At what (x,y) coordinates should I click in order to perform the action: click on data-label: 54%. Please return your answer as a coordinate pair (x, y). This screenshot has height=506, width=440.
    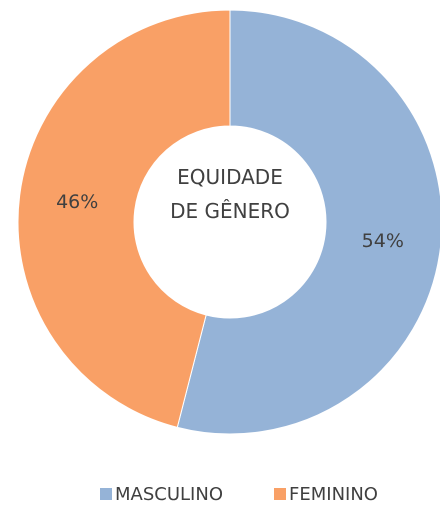
    Looking at the image, I should click on (383, 241).